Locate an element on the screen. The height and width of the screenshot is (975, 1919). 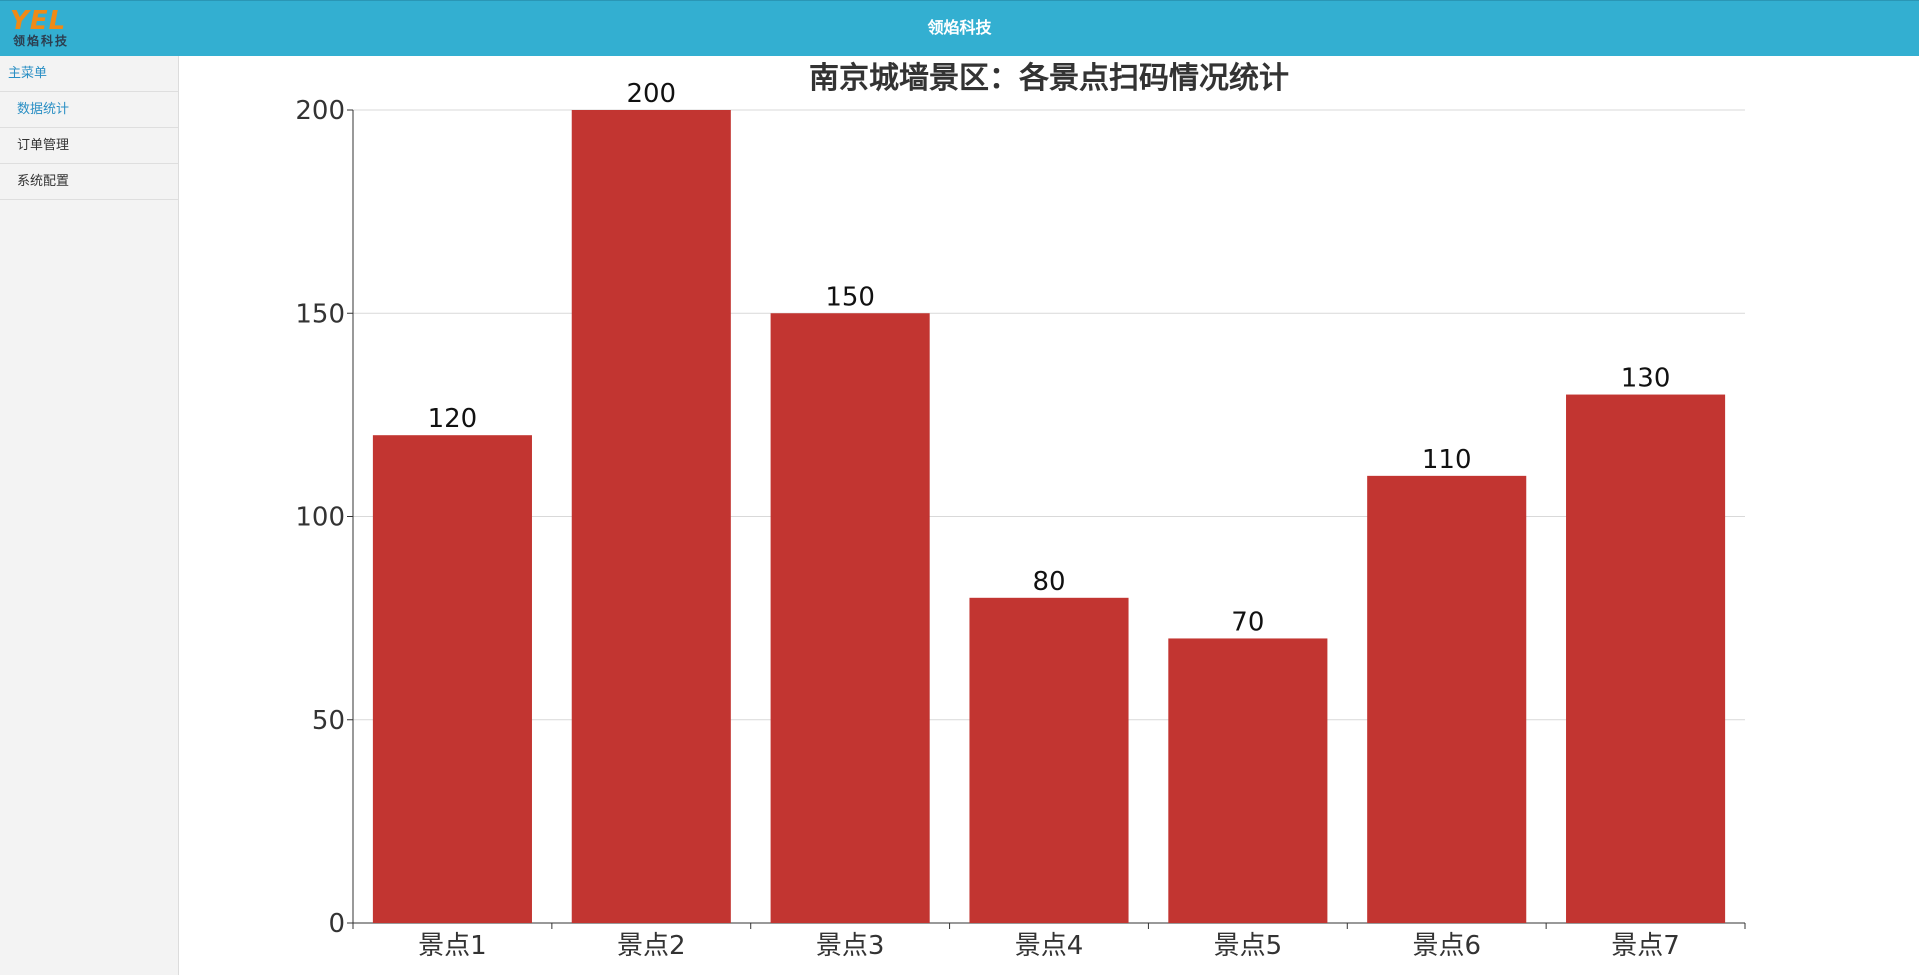
sidebar-item-data-stats: 数据统计 is located at coordinates (89, 110).